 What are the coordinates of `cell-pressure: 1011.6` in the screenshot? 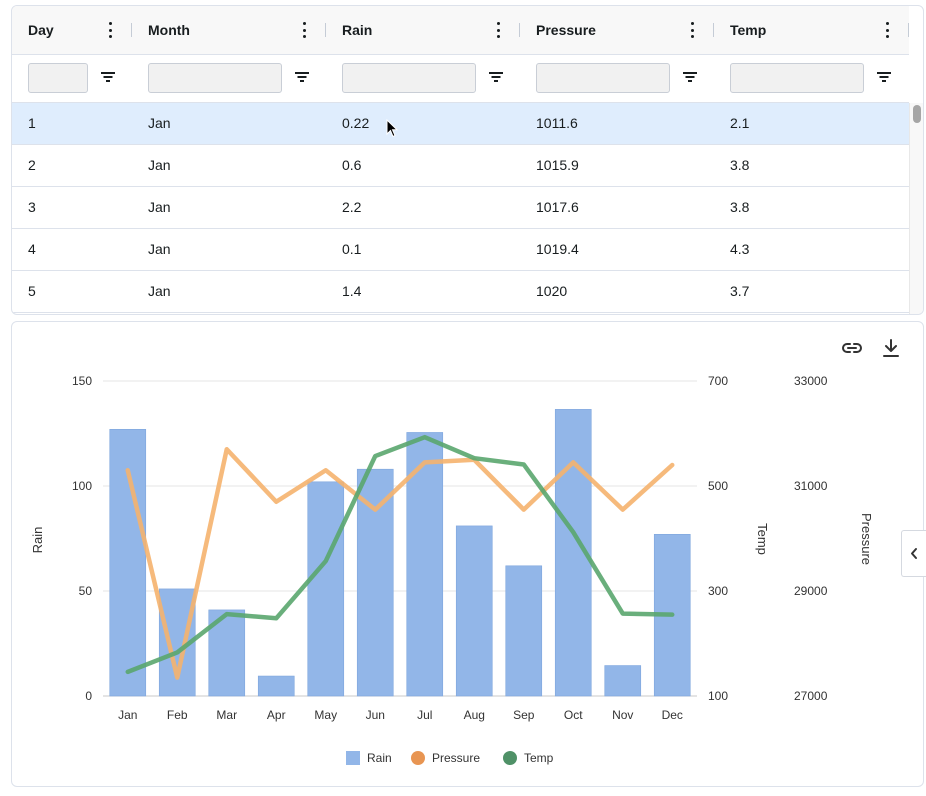 It's located at (557, 123).